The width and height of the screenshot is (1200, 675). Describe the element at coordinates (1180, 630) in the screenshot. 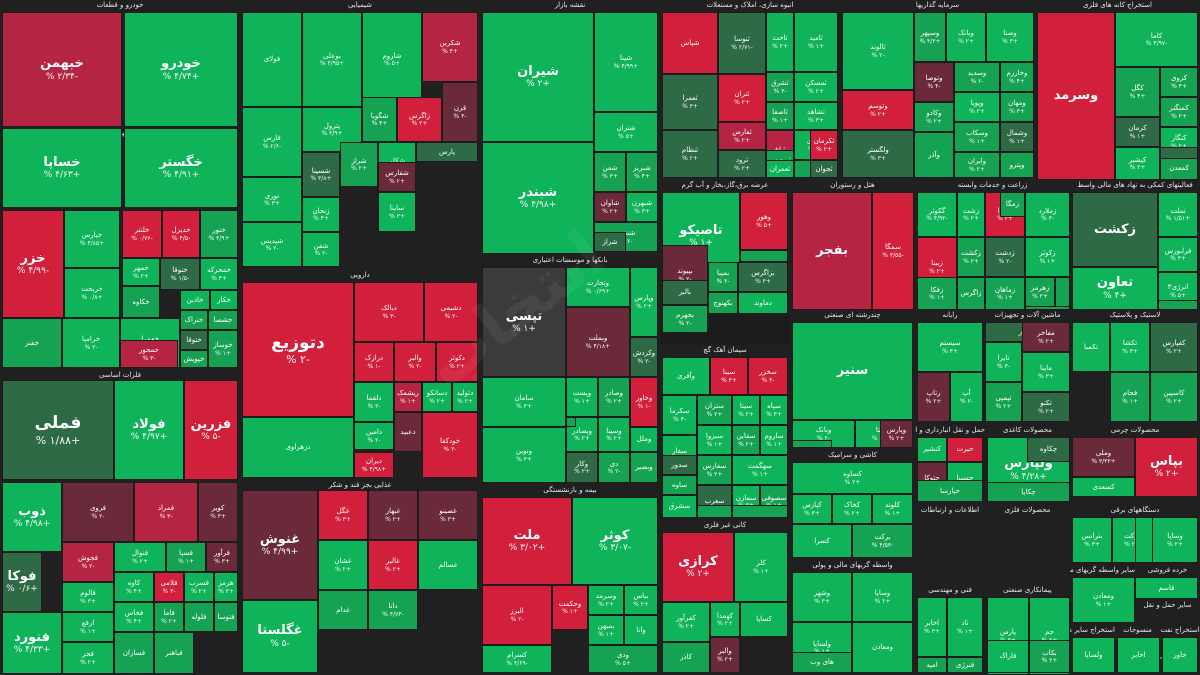

I see `sector-title: استخراج نفت` at that location.